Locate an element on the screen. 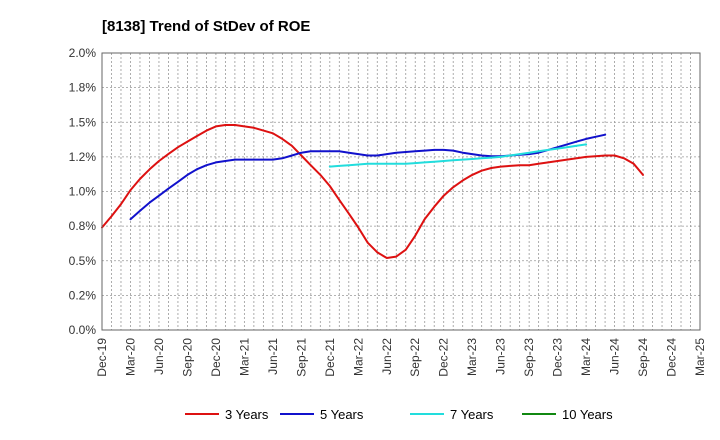  series-line-7-years is located at coordinates (458, 155).